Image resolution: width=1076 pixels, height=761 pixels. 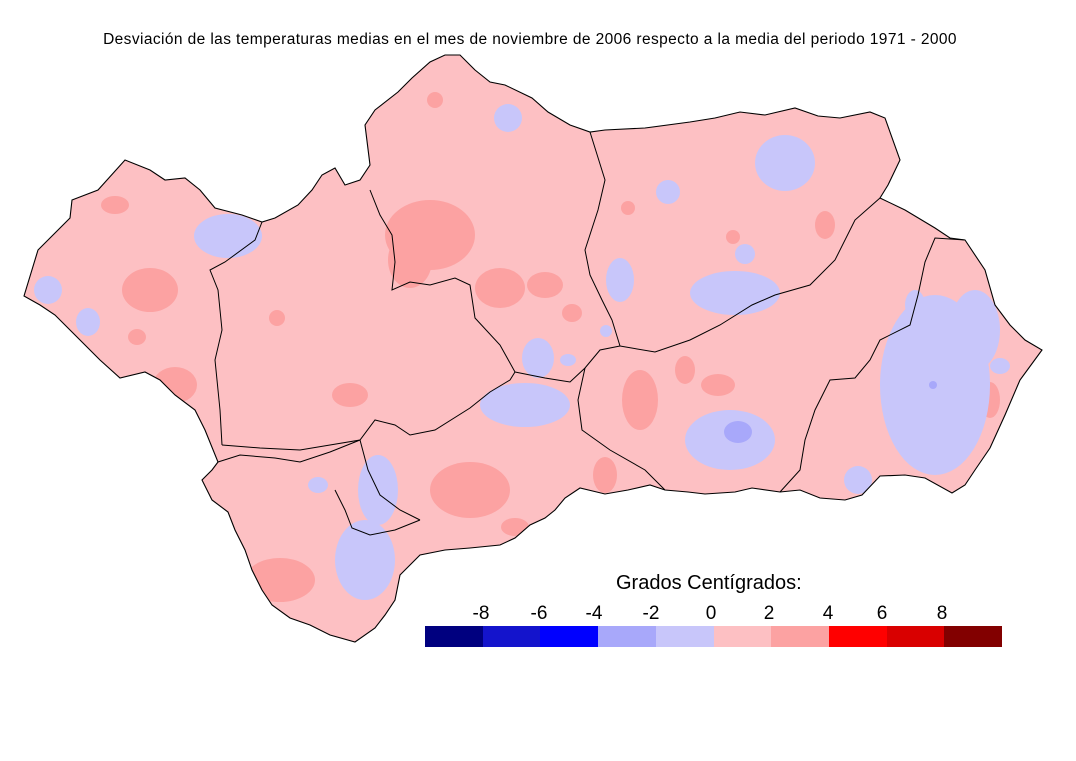 What do you see at coordinates (830, 412) in the screenshot?
I see `cold-patches` at bounding box center [830, 412].